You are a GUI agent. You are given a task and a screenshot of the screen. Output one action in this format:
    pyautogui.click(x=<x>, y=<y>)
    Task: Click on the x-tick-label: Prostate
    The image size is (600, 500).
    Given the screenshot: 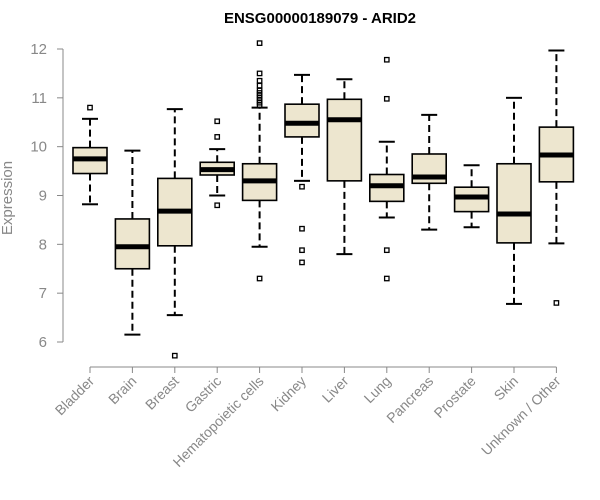 What is the action you would take?
    pyautogui.click(x=455, y=397)
    